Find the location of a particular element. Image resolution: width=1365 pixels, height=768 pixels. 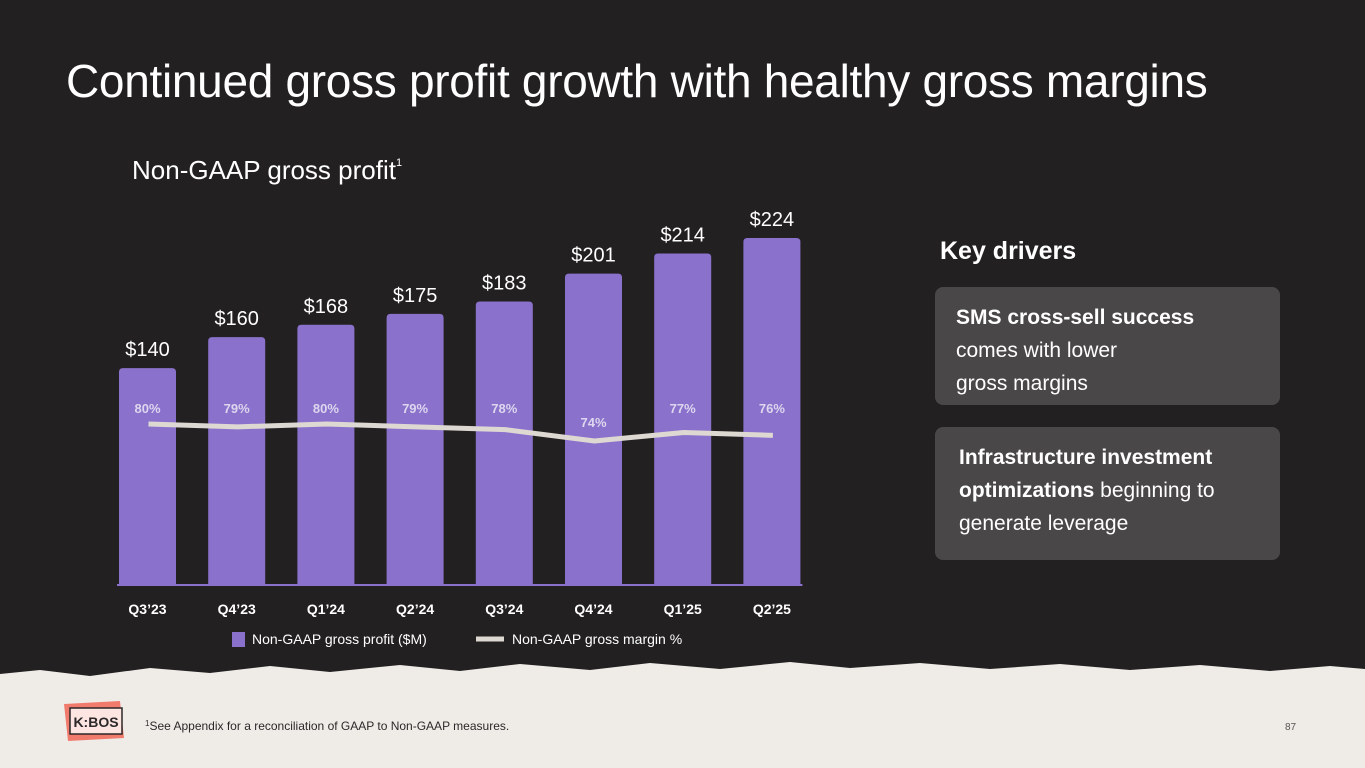

logo-text: K:BOS is located at coordinates (95, 722).